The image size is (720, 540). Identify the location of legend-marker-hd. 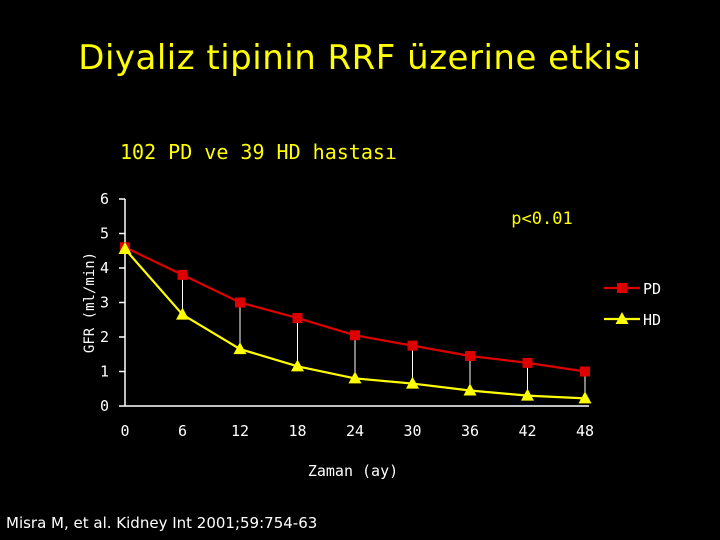
(622, 318).